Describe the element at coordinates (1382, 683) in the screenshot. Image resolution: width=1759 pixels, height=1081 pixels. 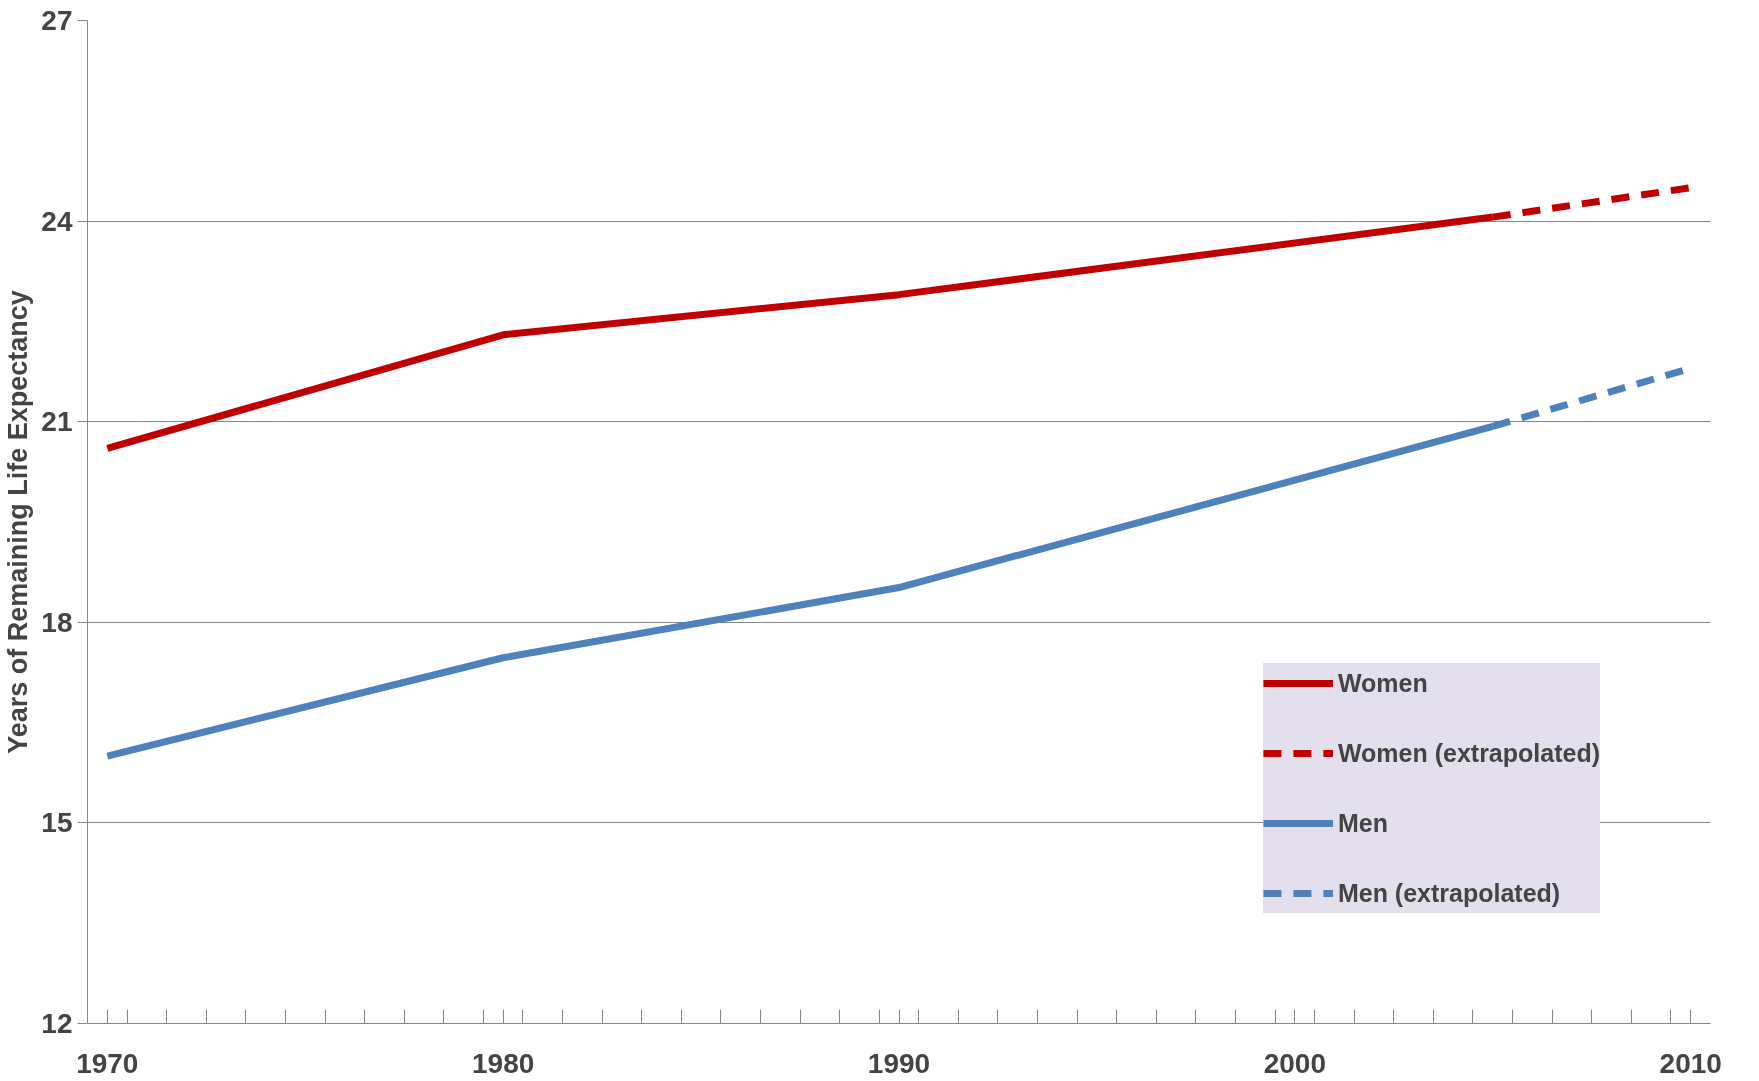
I see `legend-label: Women` at that location.